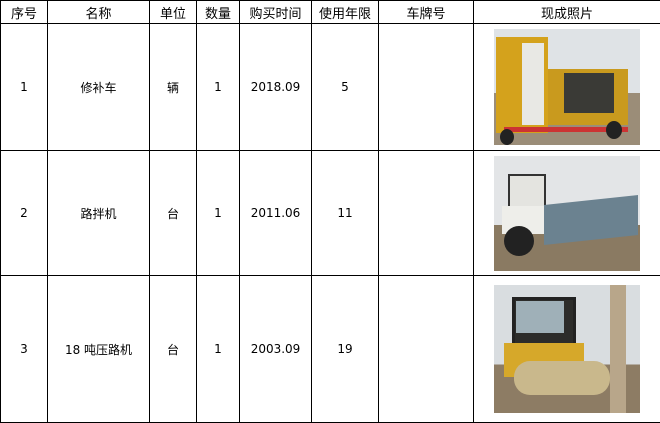 This screenshot has width=660, height=423. I want to click on cell-no: 2, so click(24, 213).